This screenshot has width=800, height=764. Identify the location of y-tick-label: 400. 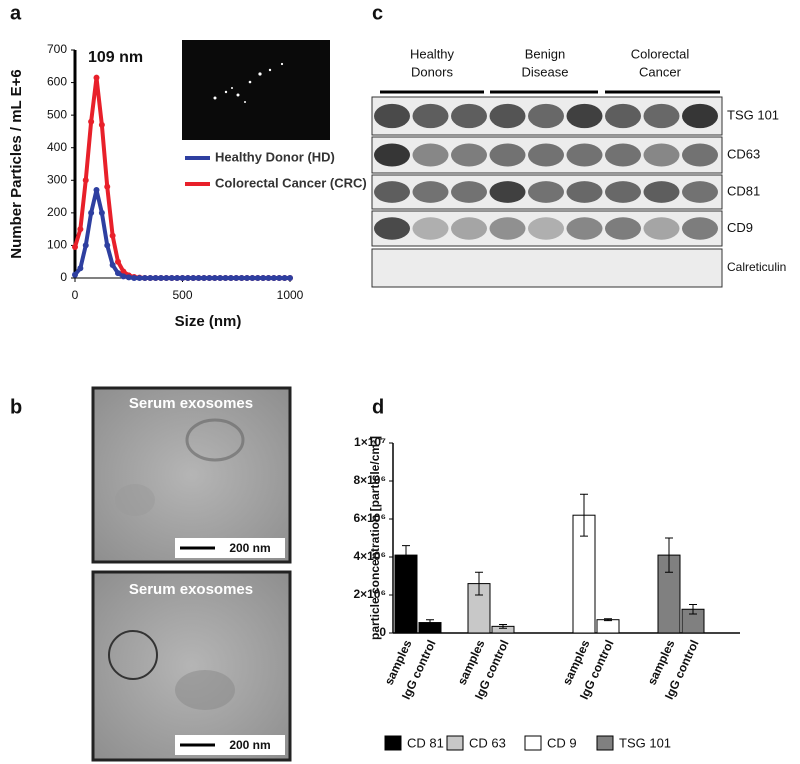
(57, 147).